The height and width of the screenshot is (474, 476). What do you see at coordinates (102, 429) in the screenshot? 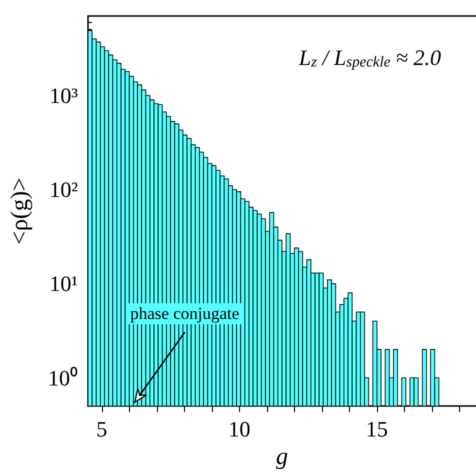
I see `x-tick-label: 5` at bounding box center [102, 429].